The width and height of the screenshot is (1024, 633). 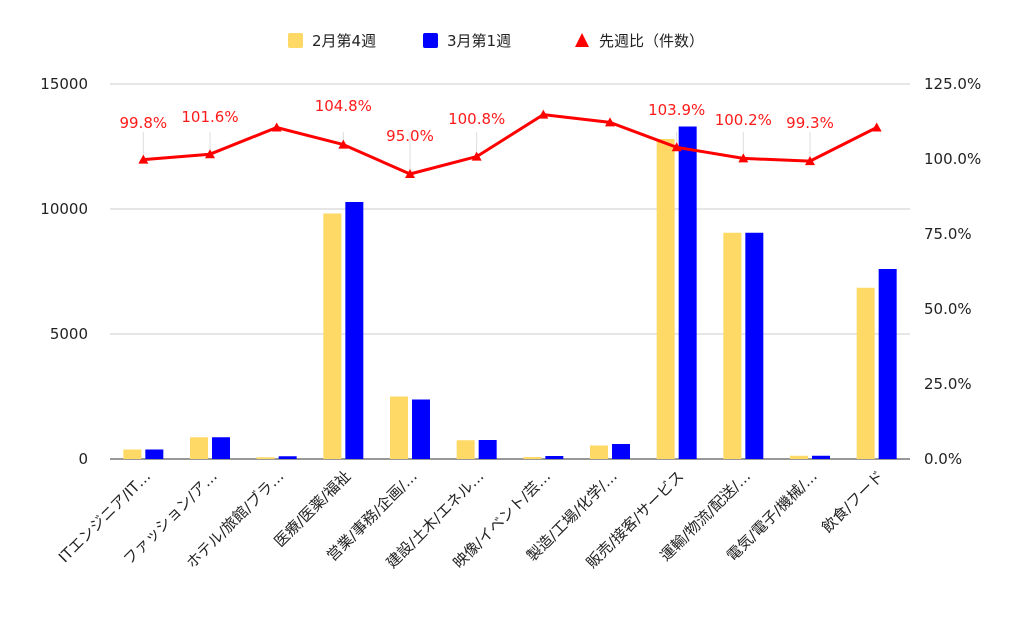 I want to click on right-tick-label: 75.0%, so click(x=948, y=234).